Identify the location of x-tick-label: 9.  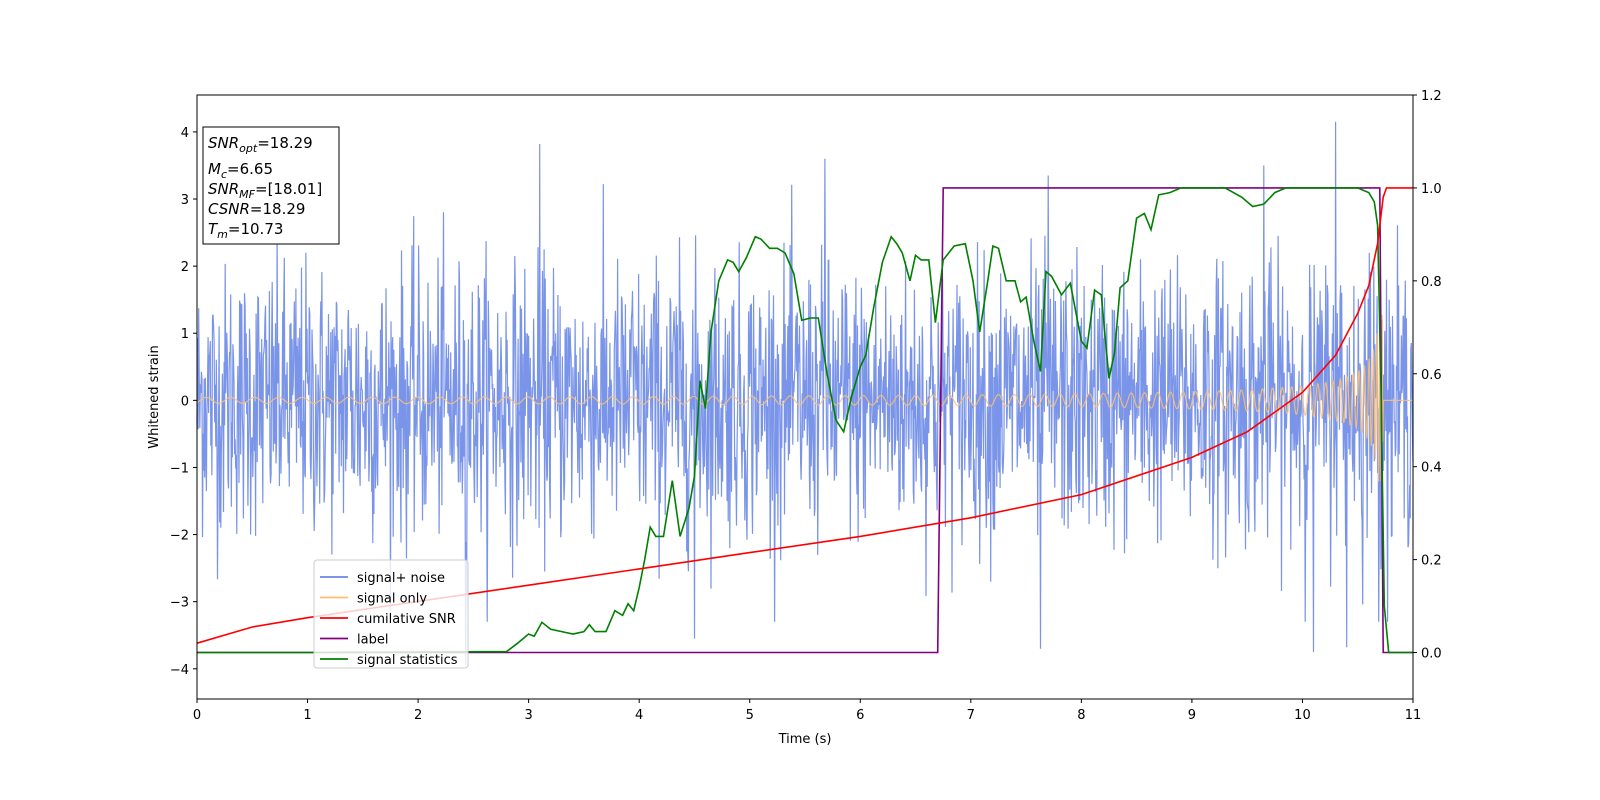
(1192, 715).